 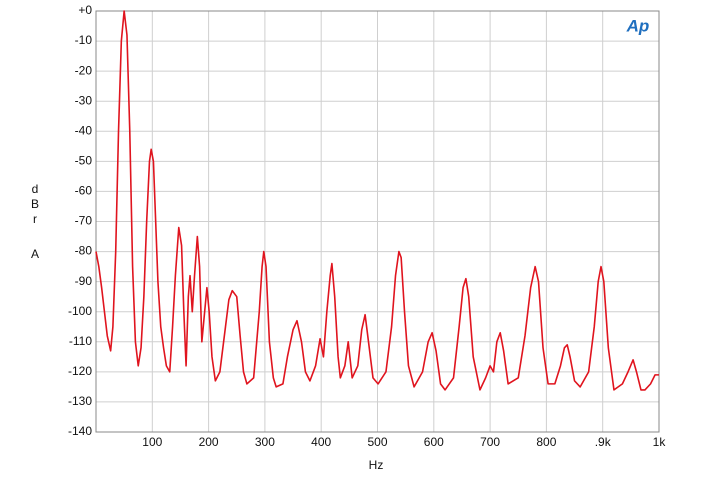 What do you see at coordinates (638, 25) in the screenshot?
I see `logo: Ap` at bounding box center [638, 25].